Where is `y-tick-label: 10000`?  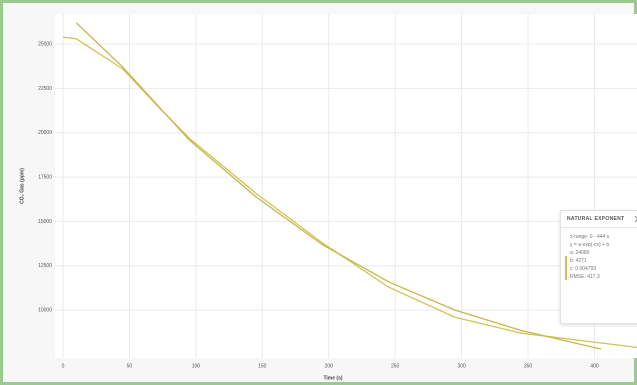 y-tick-label: 10000 is located at coordinates (45, 310).